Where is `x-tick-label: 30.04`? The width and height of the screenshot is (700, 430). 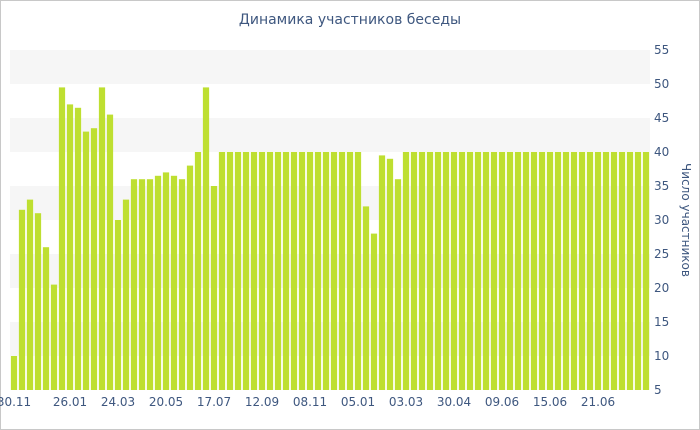 x-tick-label: 30.04 is located at coordinates (454, 402).